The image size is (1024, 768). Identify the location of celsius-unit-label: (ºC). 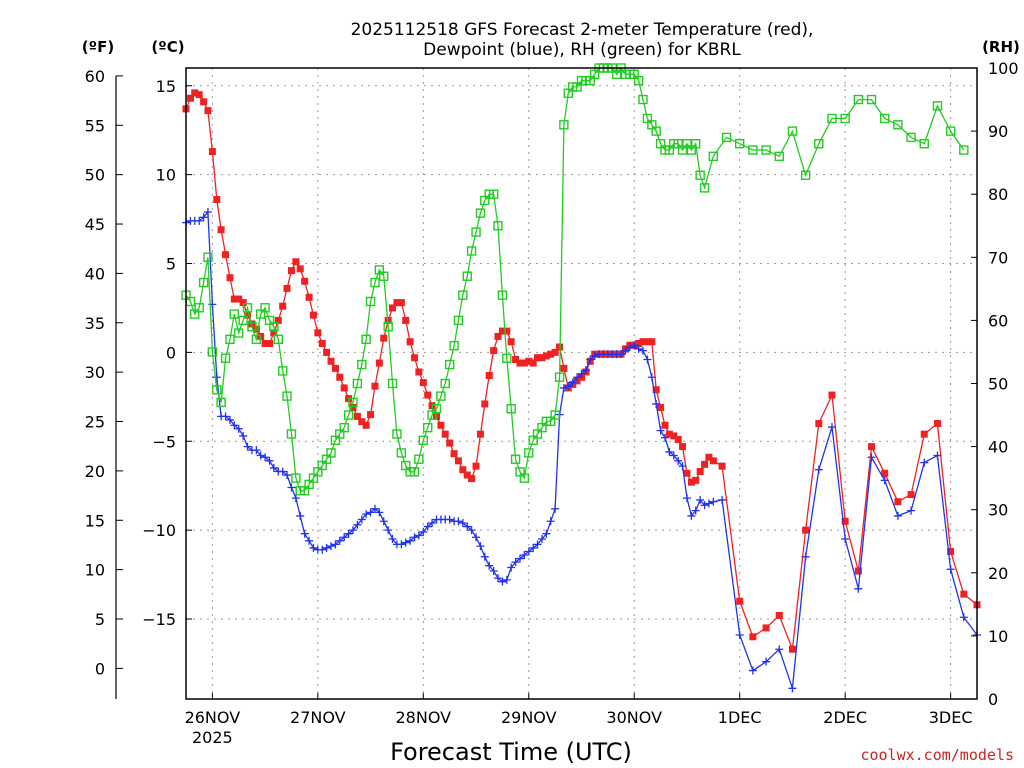
(167, 47).